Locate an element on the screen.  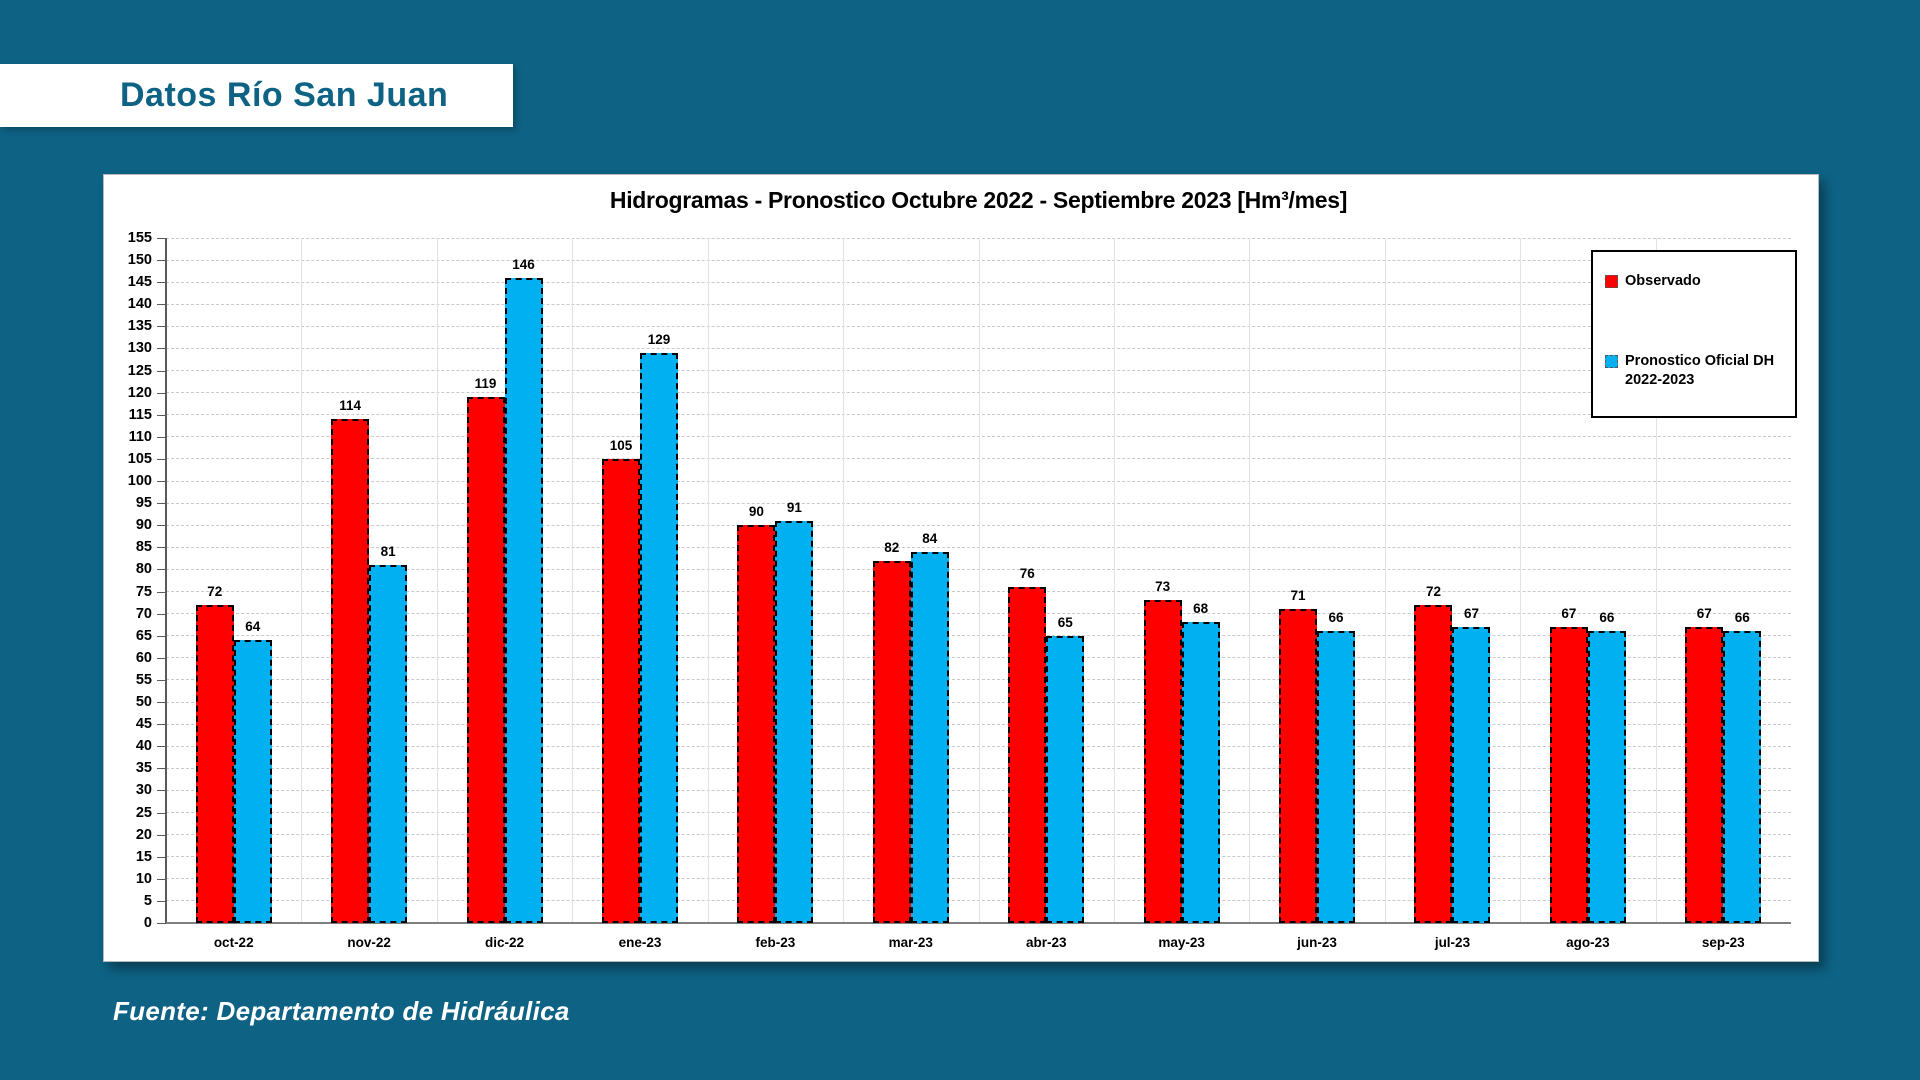
x-axis-label: ago-23 is located at coordinates (1588, 942).